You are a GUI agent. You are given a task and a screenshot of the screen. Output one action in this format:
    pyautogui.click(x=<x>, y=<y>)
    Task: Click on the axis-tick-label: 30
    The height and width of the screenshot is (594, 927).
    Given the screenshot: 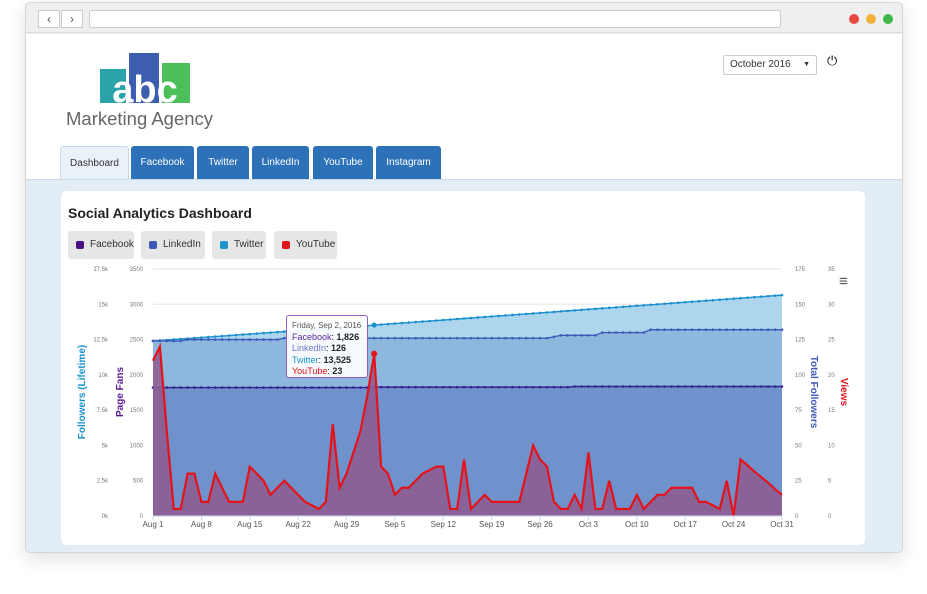 What is the action you would take?
    pyautogui.click(x=831, y=305)
    